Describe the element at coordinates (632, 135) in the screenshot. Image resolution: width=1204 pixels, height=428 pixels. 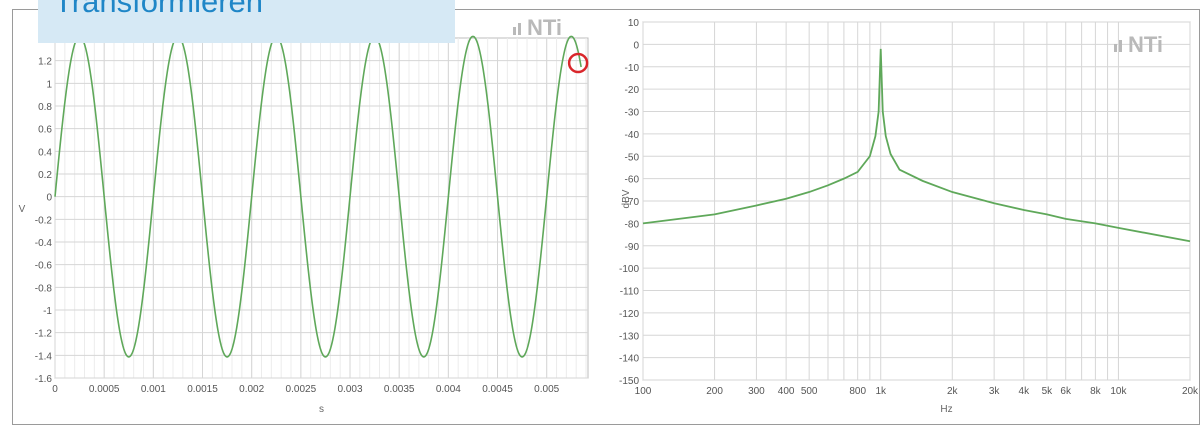
I see `y-tick-label: -40` at that location.